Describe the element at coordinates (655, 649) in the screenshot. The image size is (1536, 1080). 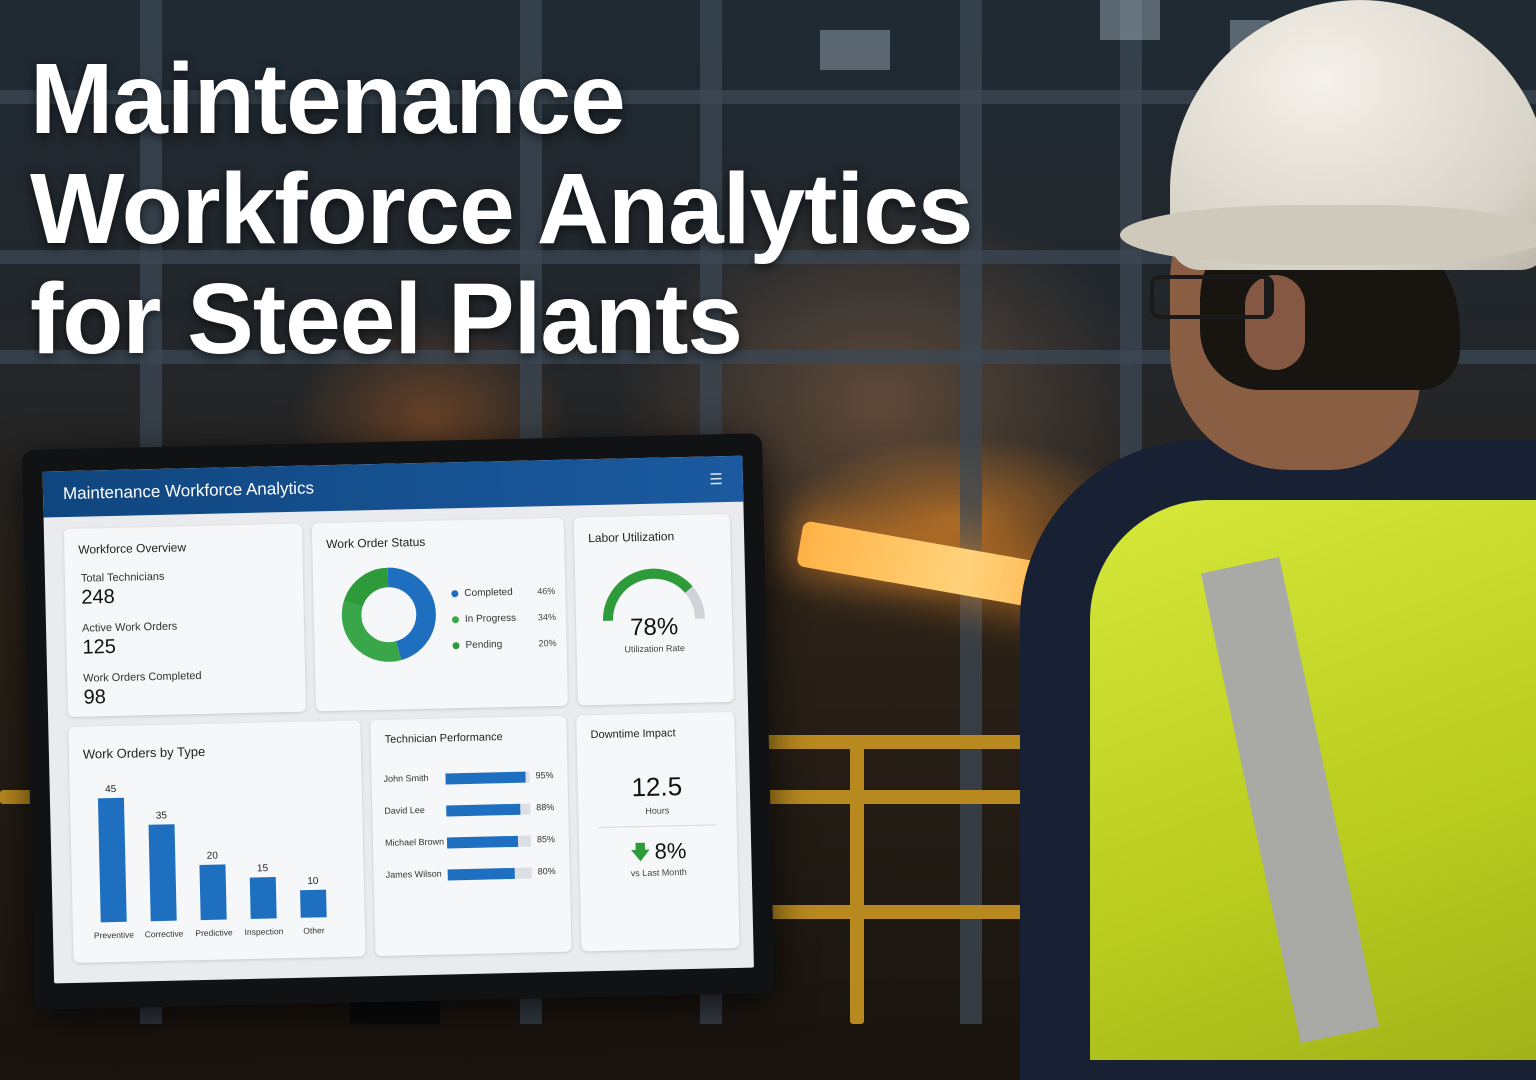
I see `utilization-label: Utilization Rate` at that location.